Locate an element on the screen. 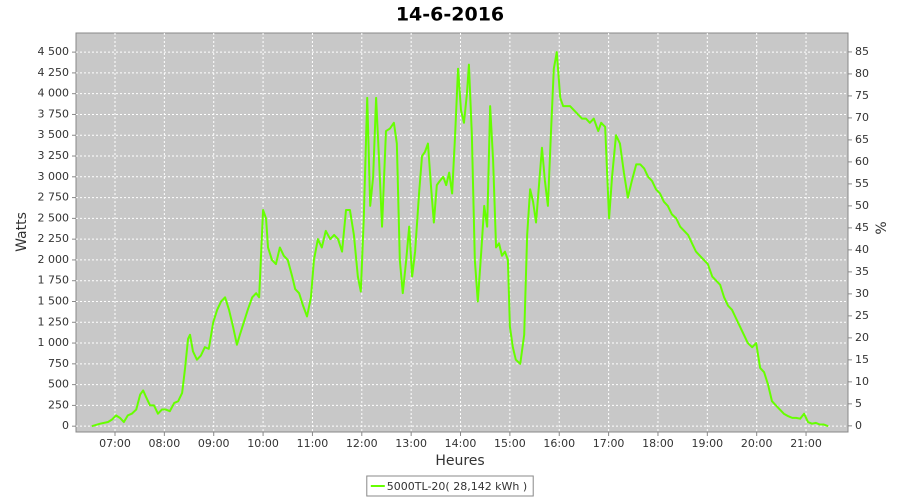  y-tick-label: 750 is located at coordinates (58, 363).